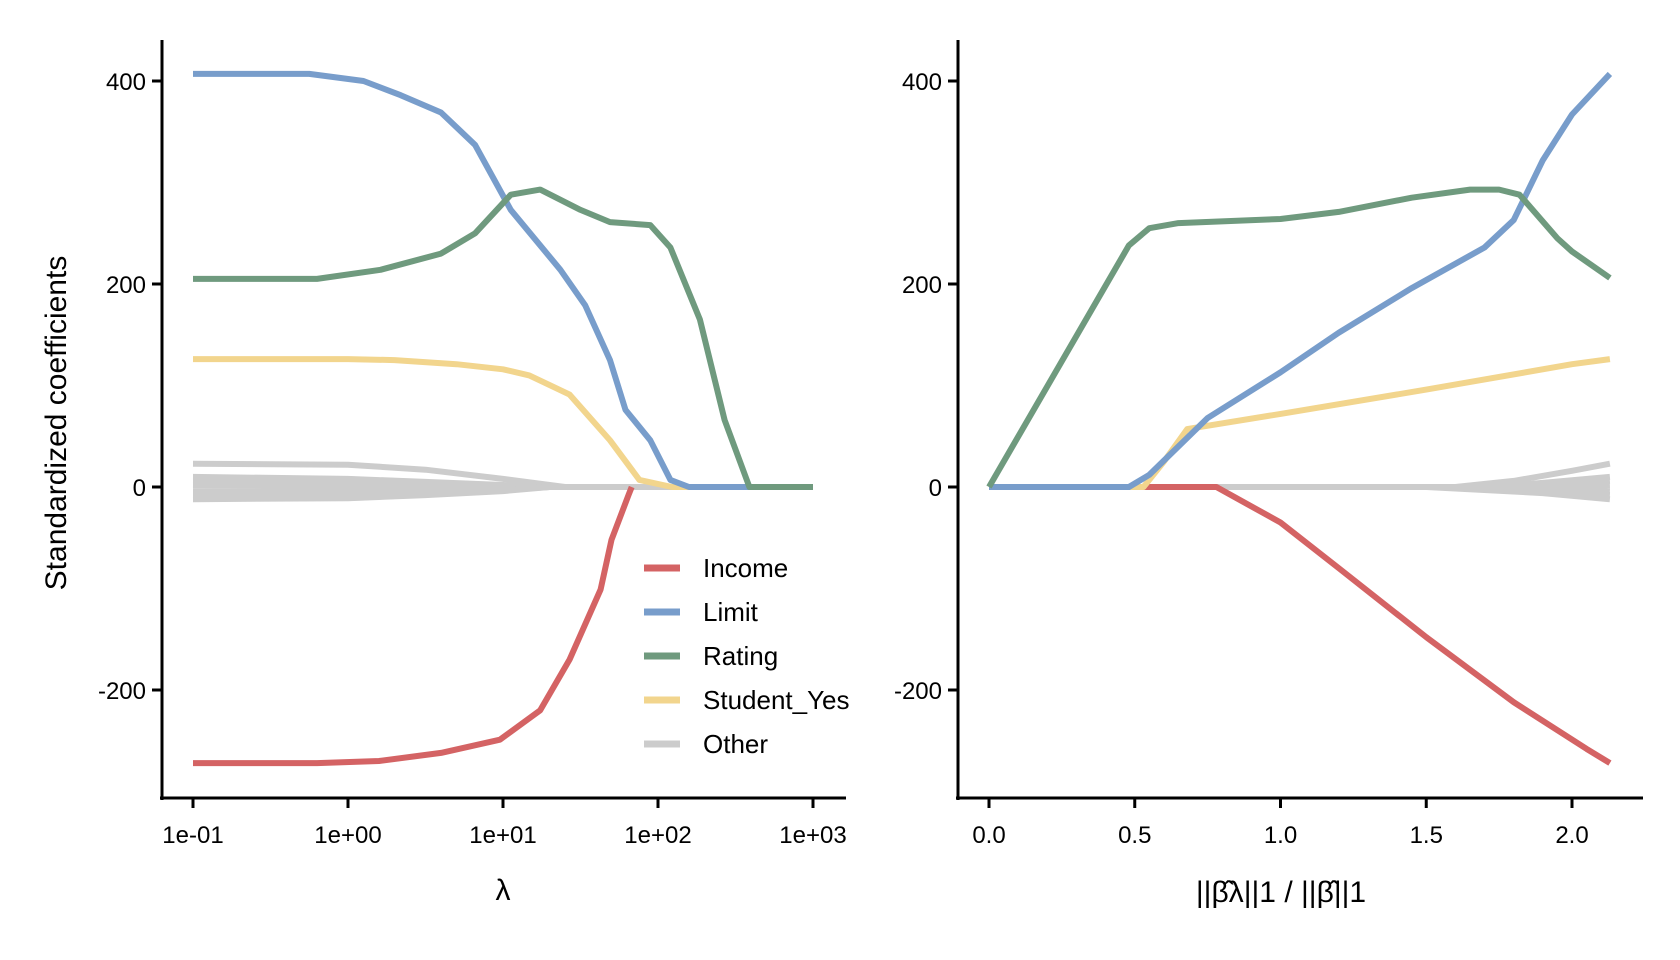 Image resolution: width=1680 pixels, height=960 pixels. I want to click on left-x-tick-label: 1e-01, so click(192, 835).